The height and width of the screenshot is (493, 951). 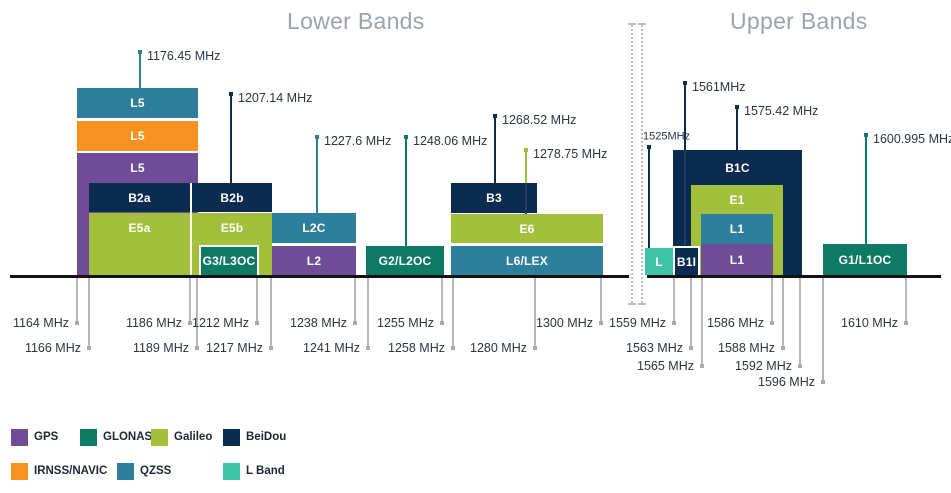 I want to click on band-label-l6-lex-qzss: L6/LEX, so click(x=527, y=260).